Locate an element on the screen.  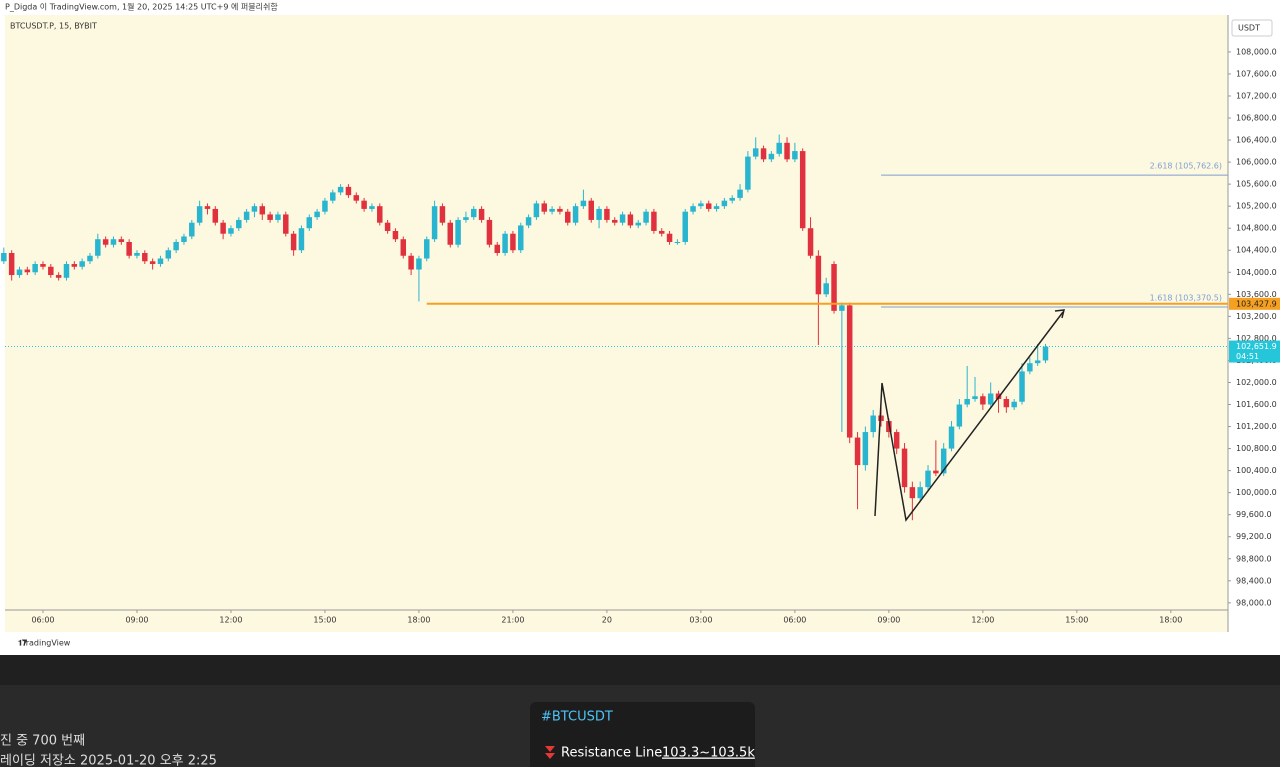
popup is located at coordinates (642, 734).